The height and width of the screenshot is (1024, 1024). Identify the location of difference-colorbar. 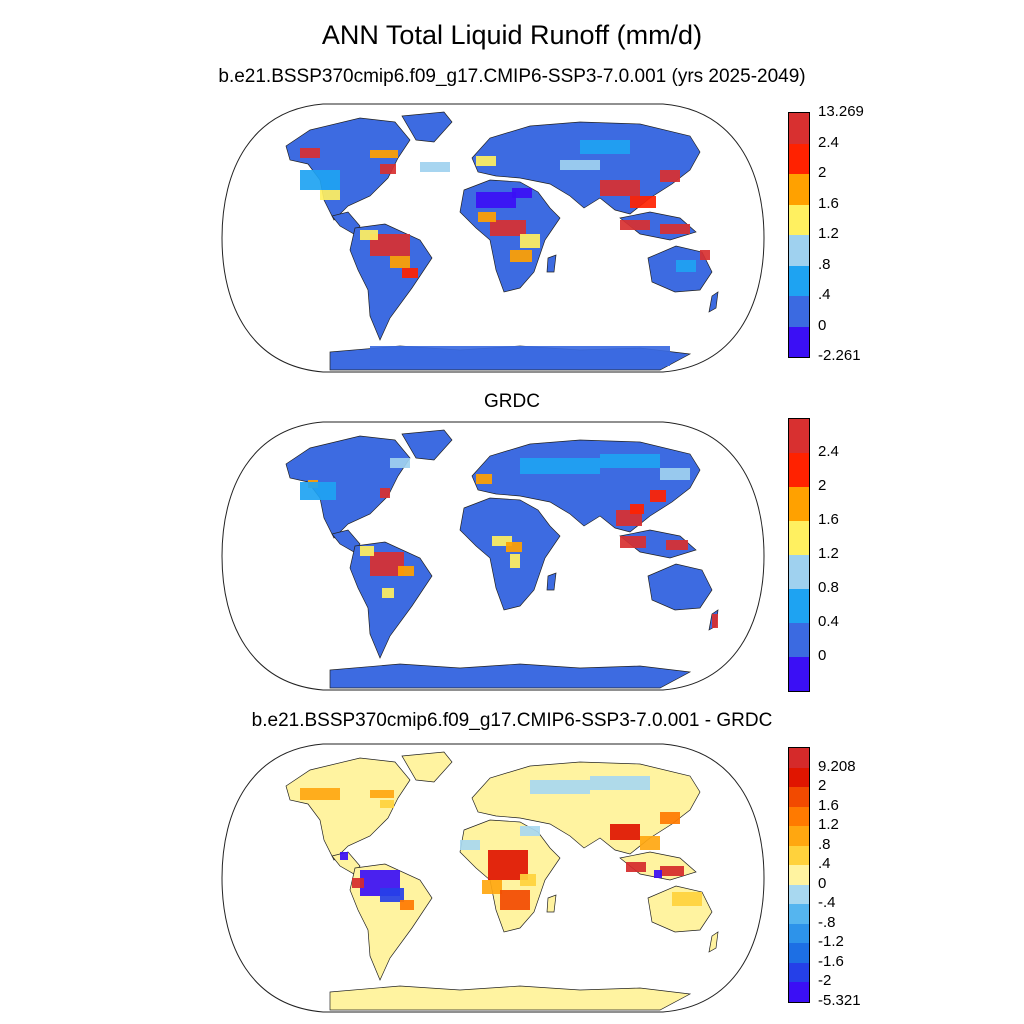
(799, 875).